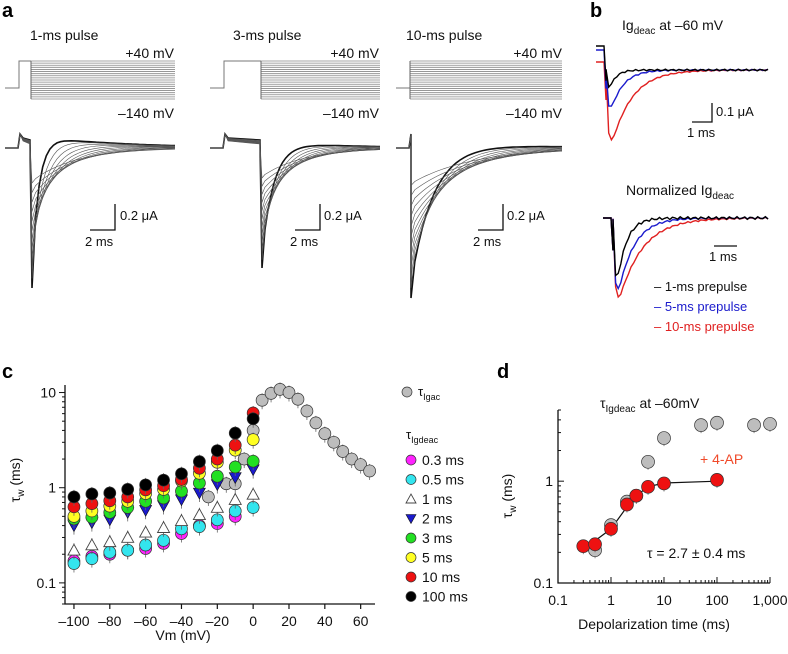  What do you see at coordinates (48, 393) in the screenshot?
I see `y-tick-label: 10` at bounding box center [48, 393].